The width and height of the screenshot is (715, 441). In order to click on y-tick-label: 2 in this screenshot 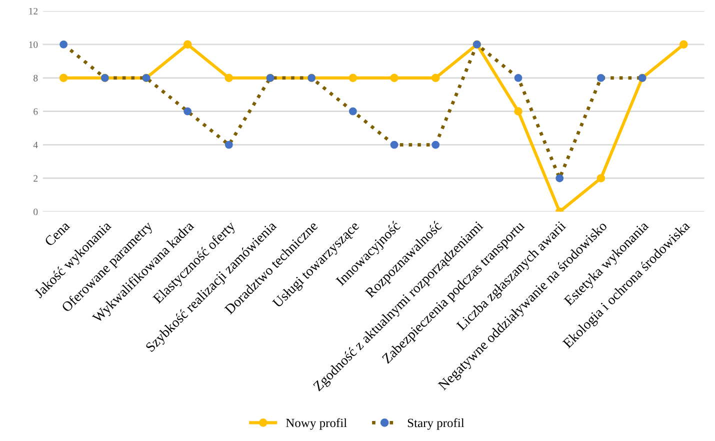, I will do `click(36, 178)`.